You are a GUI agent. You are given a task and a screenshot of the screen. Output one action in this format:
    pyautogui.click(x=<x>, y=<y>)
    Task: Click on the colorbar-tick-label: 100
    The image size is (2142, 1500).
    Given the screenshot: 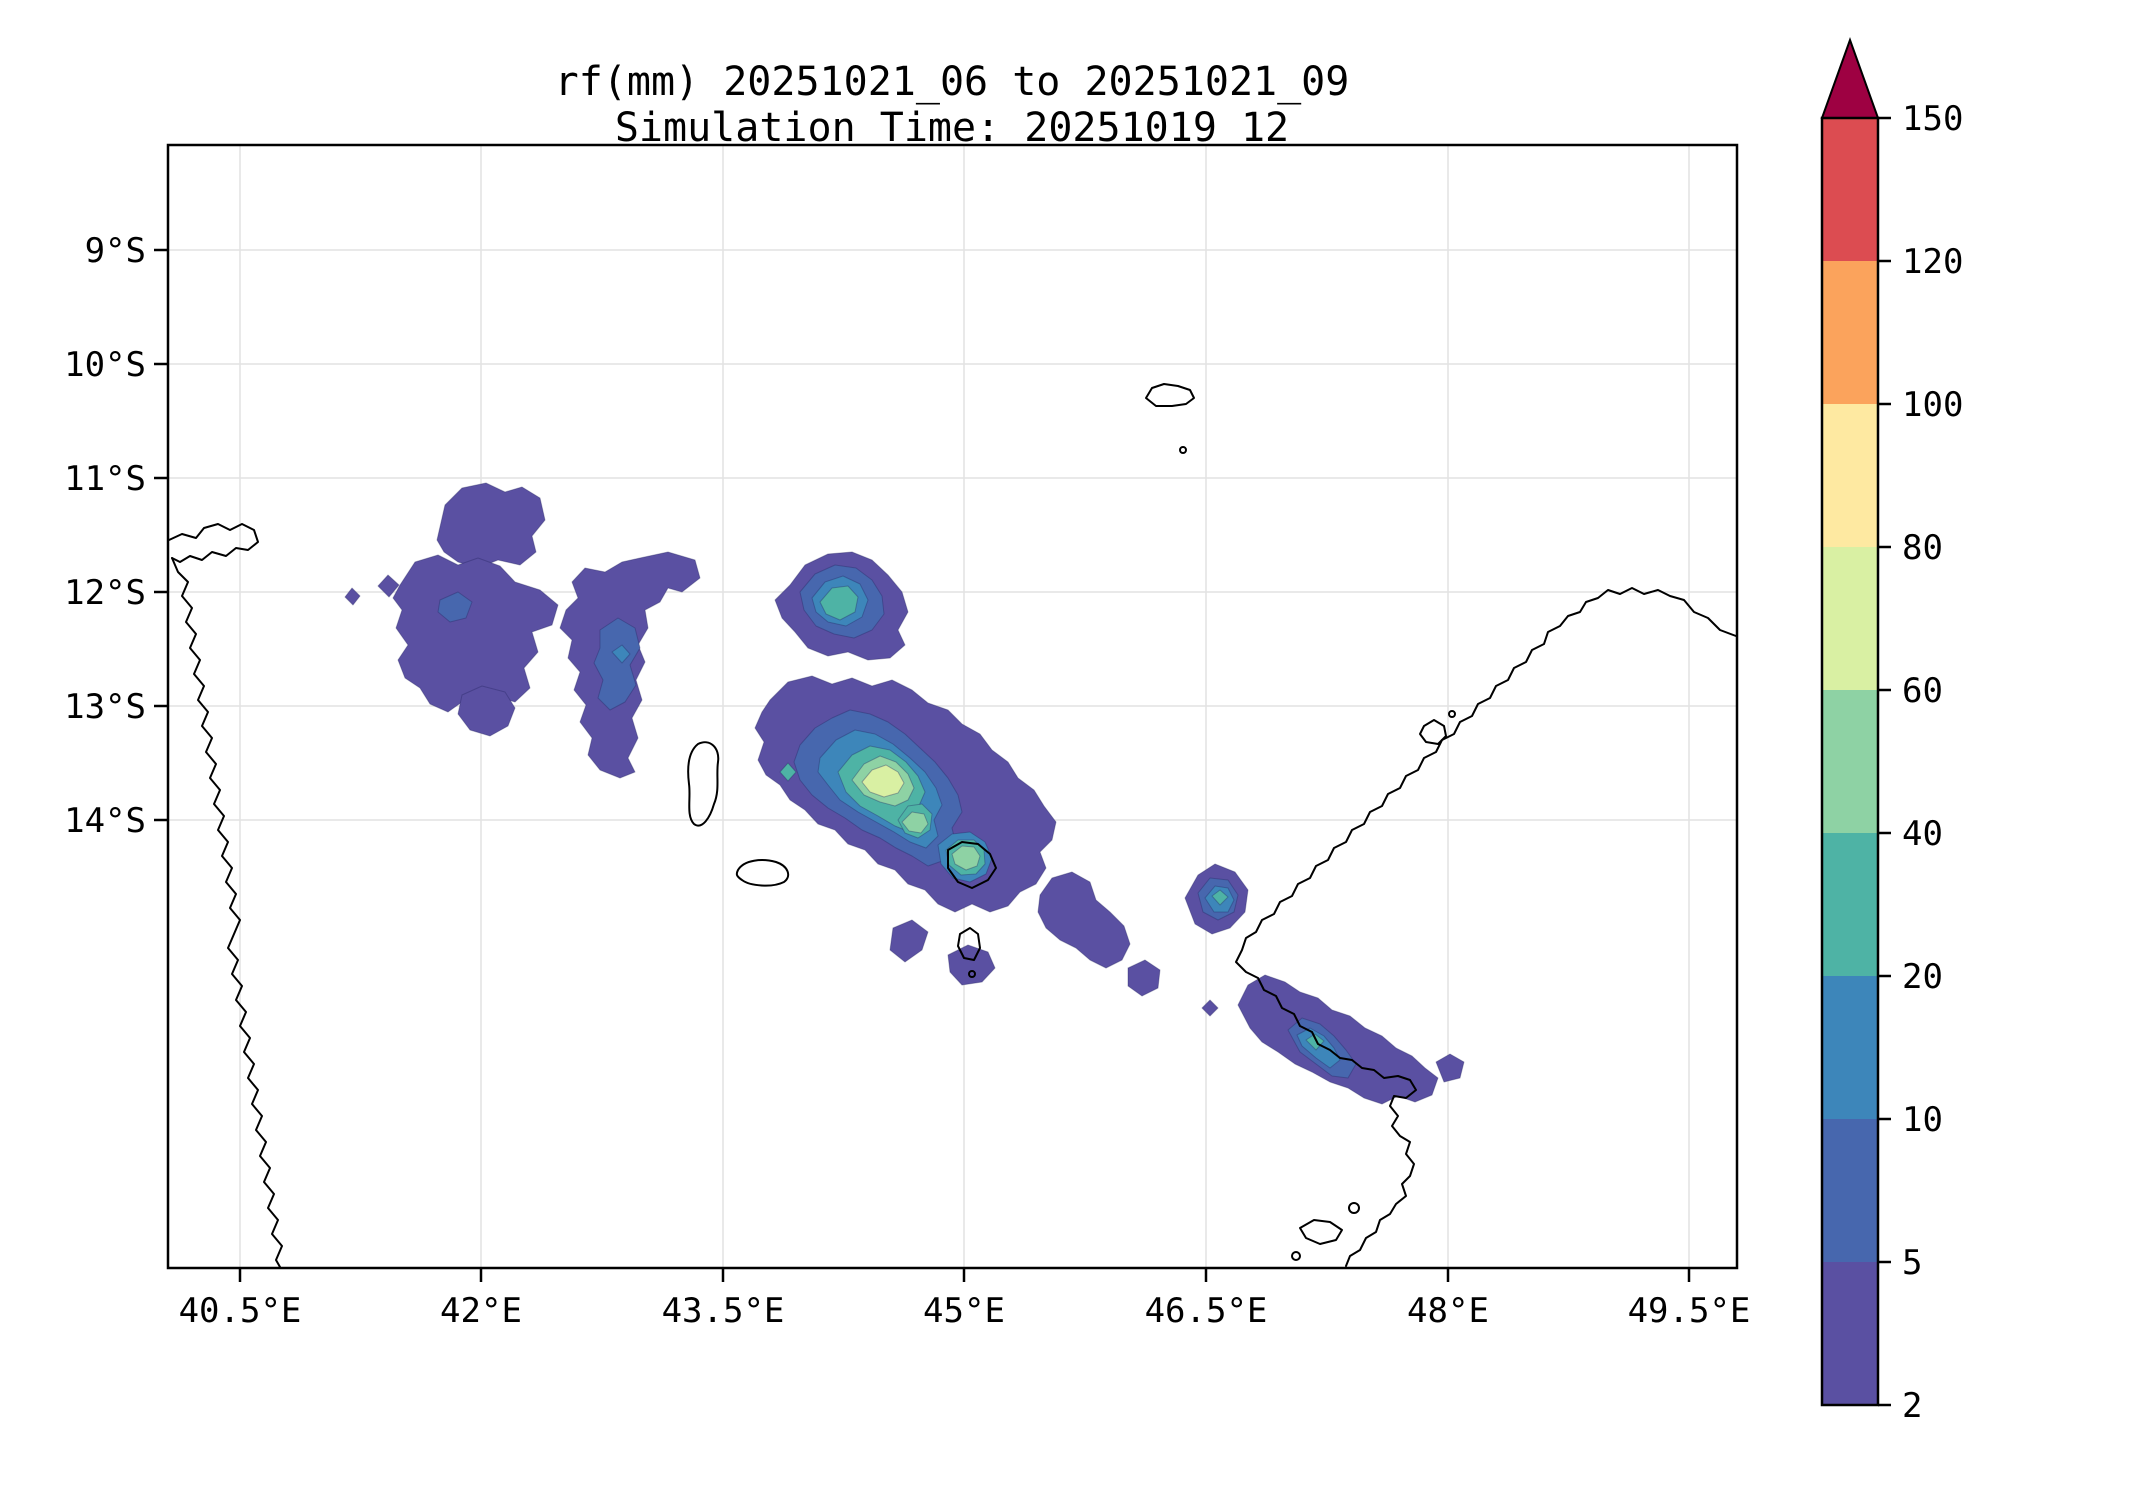 What is the action you would take?
    pyautogui.click(x=1932, y=405)
    